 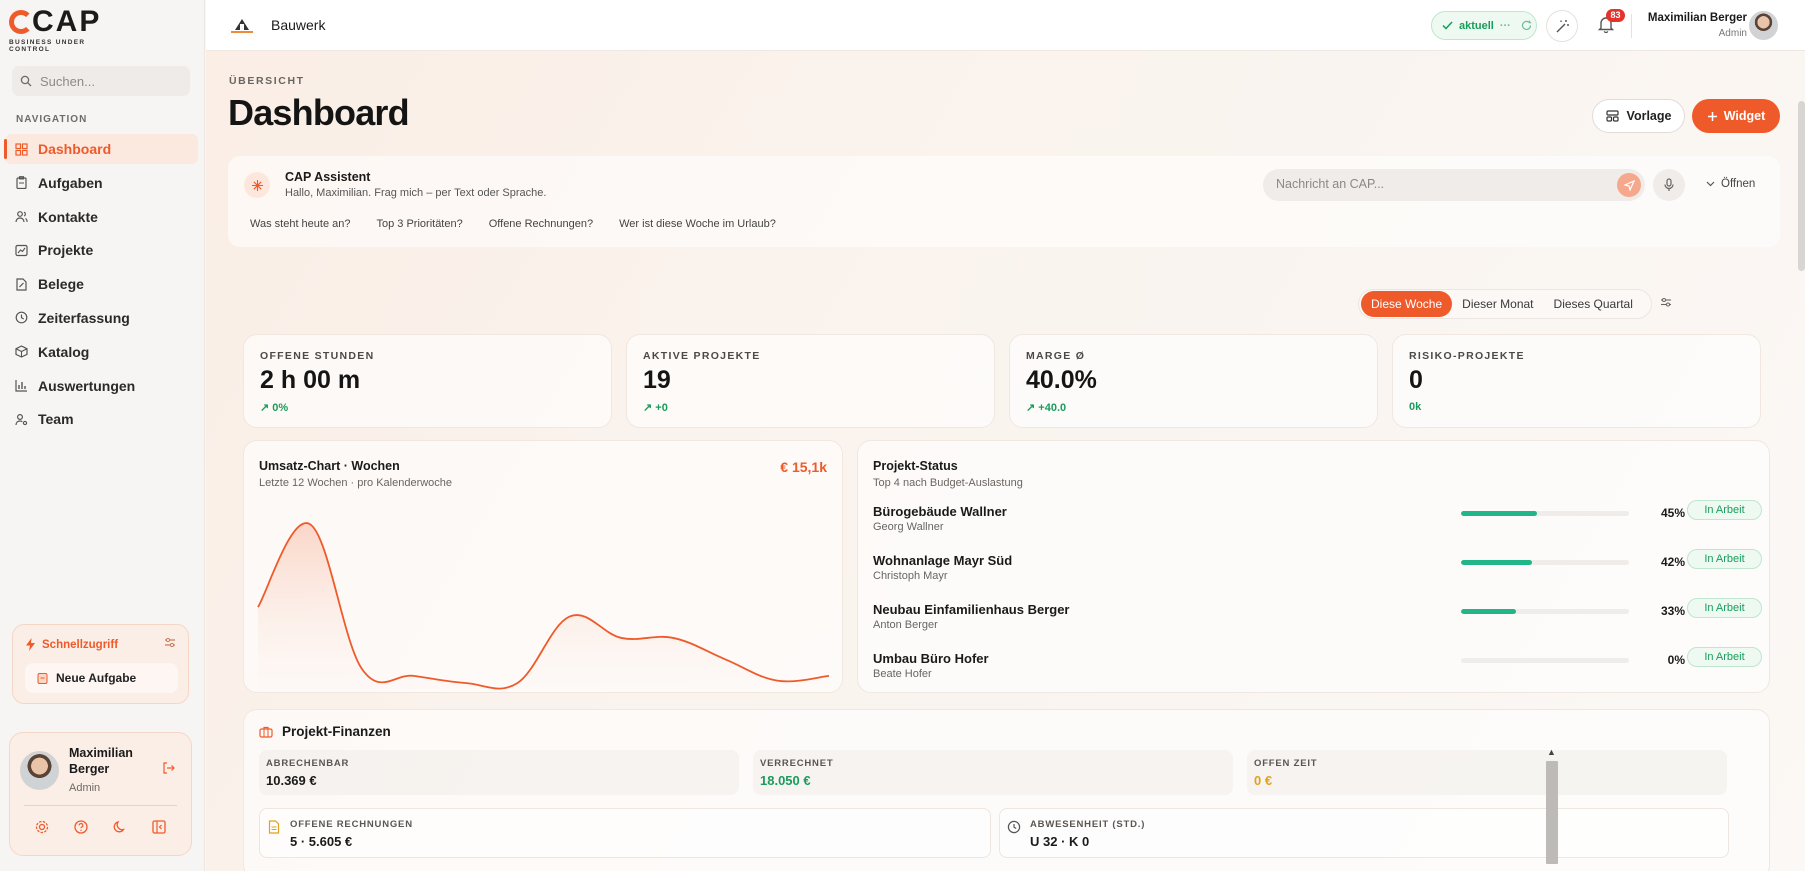 I want to click on scroll-up-icon: ▲, so click(x=1551, y=752).